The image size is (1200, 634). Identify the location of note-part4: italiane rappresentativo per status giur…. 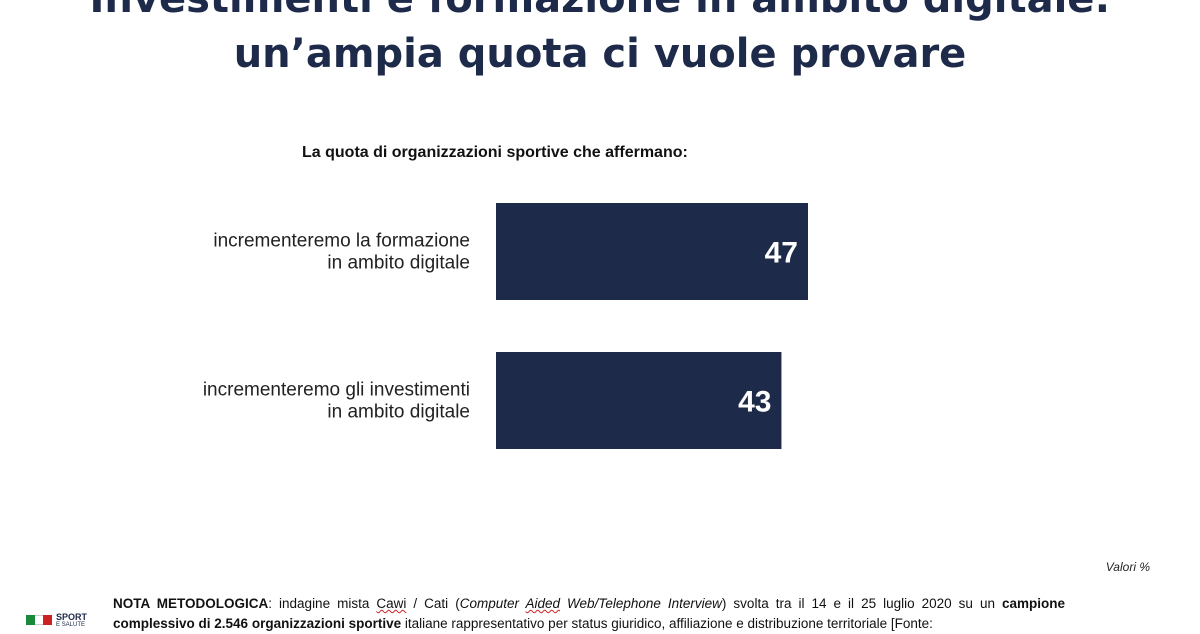
(667, 623).